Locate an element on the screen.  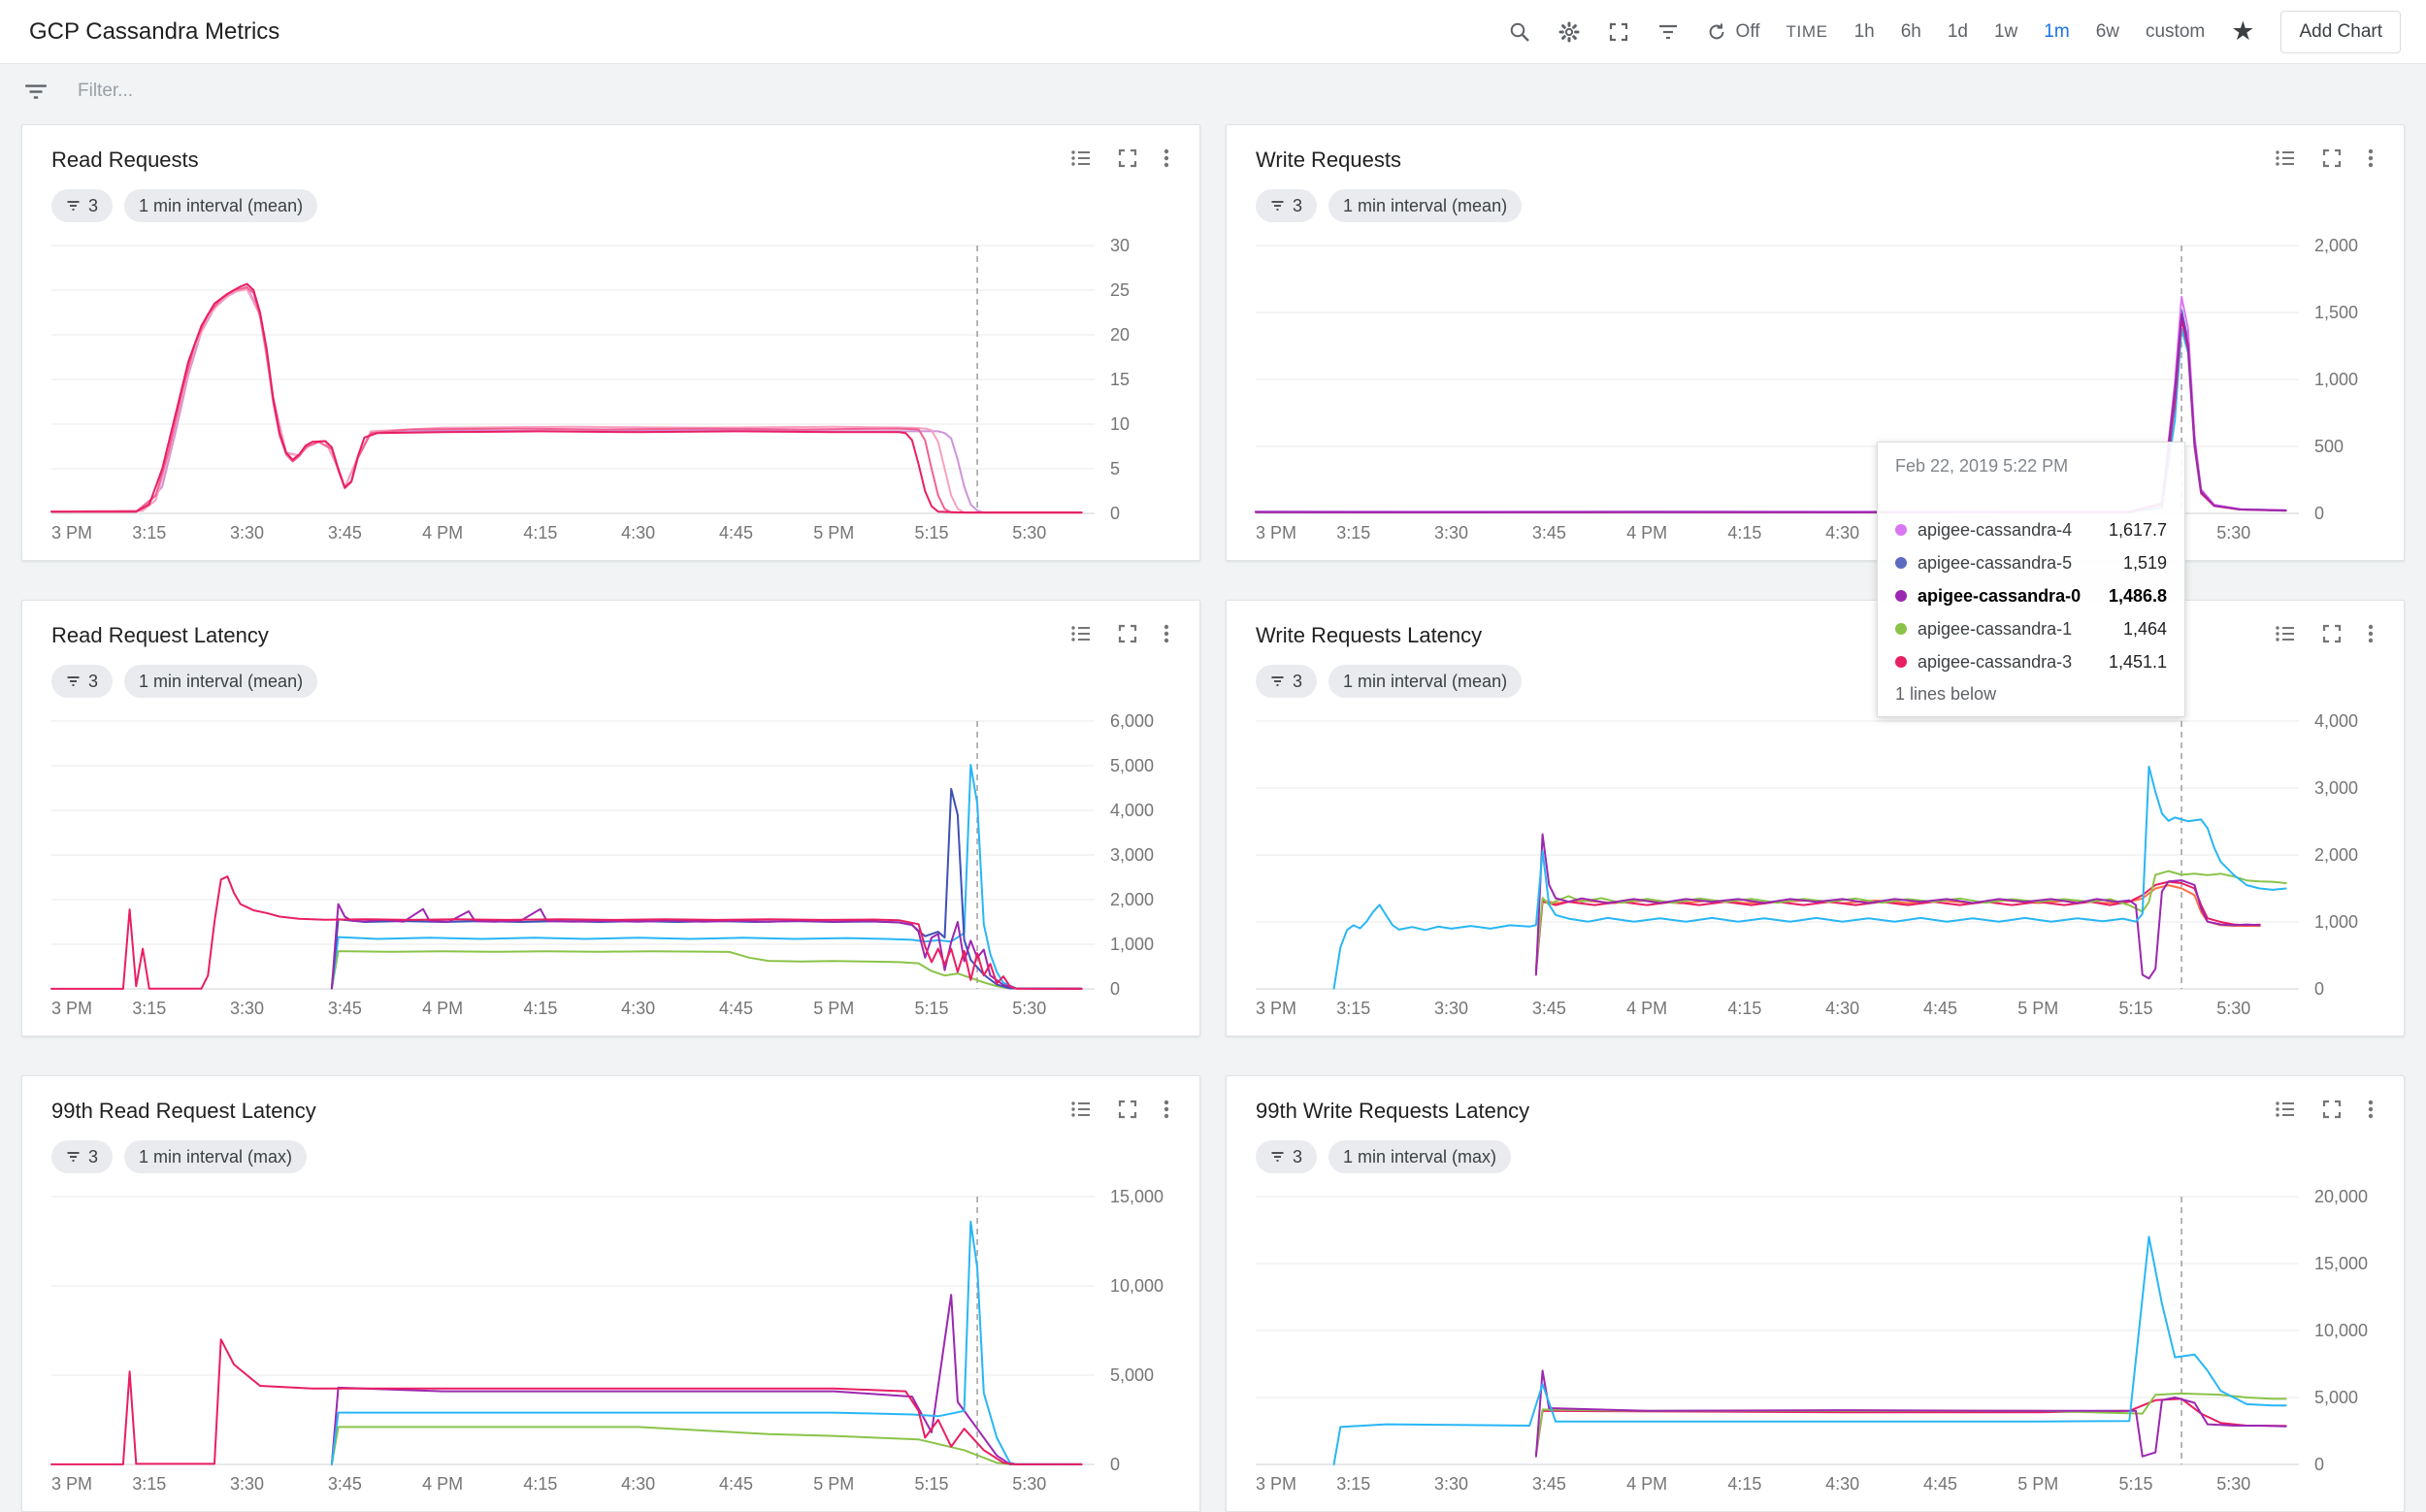
svg-text: 4:45 is located at coordinates (736, 1484).